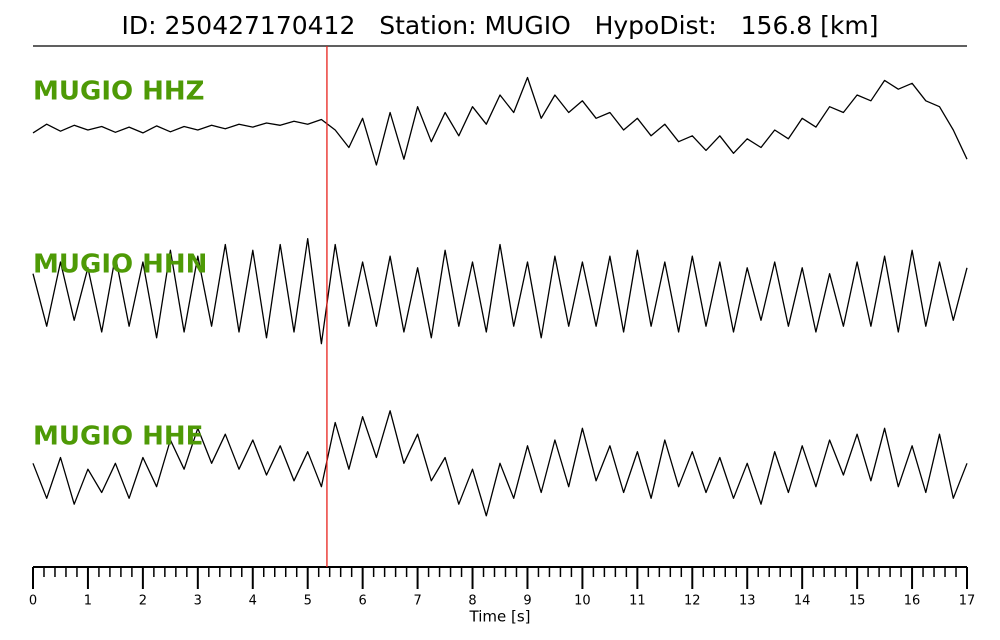  I want to click on x-tick-label: 5, so click(308, 601).